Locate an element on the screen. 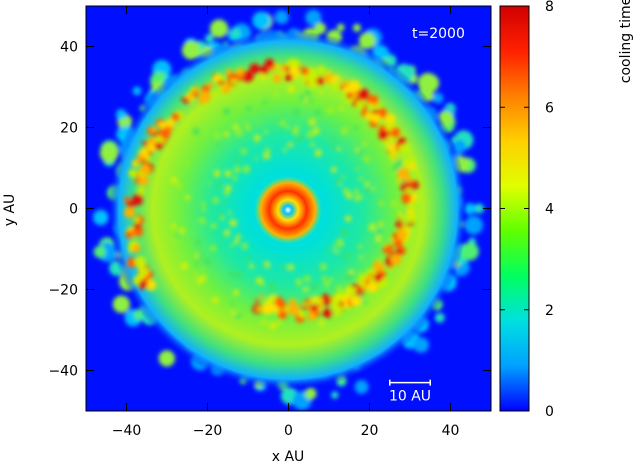 The image size is (637, 464). x-tick-label: 20 is located at coordinates (370, 431).